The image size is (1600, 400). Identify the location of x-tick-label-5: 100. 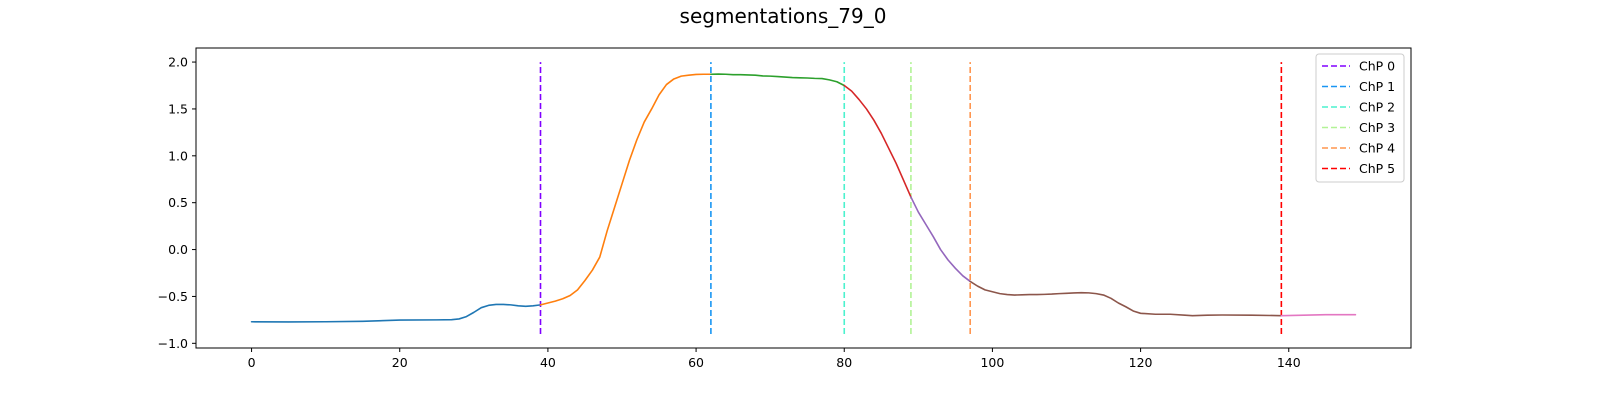
(992, 362).